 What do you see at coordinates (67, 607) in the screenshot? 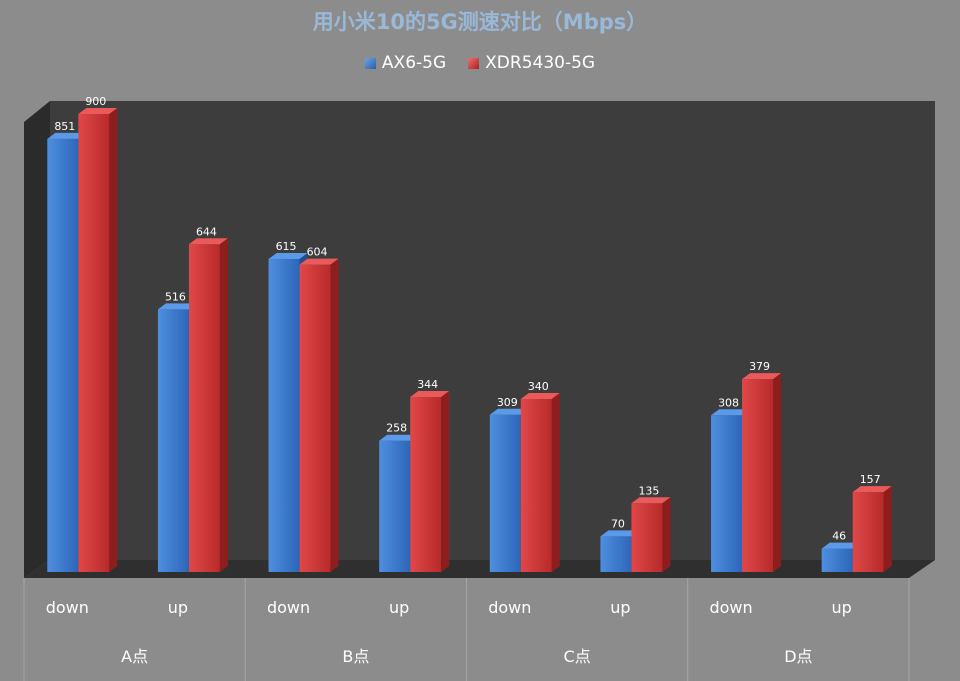
I see `x-tick-label-0: down` at bounding box center [67, 607].